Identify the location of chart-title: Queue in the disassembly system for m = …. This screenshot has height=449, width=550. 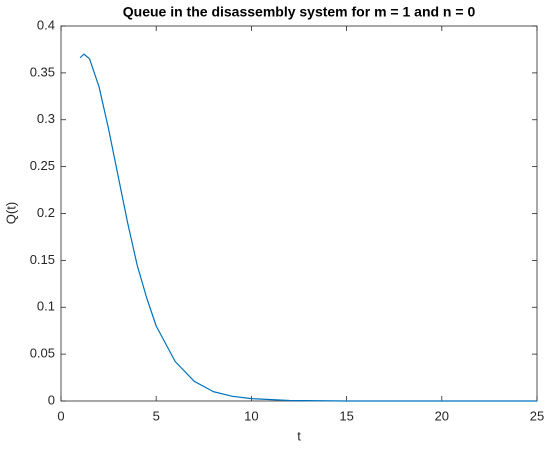
(299, 12).